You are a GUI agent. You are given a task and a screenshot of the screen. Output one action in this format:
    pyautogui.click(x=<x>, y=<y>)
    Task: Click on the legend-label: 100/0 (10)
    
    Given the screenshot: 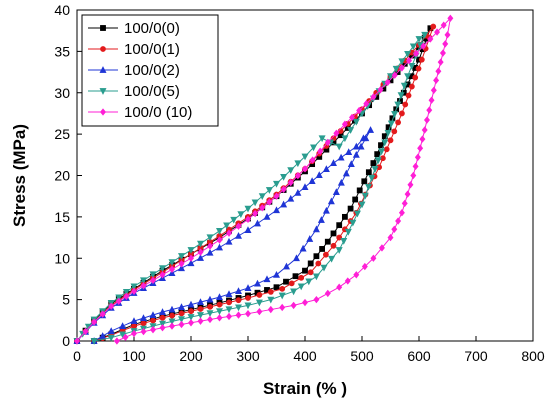 What is the action you would take?
    pyautogui.click(x=158, y=112)
    